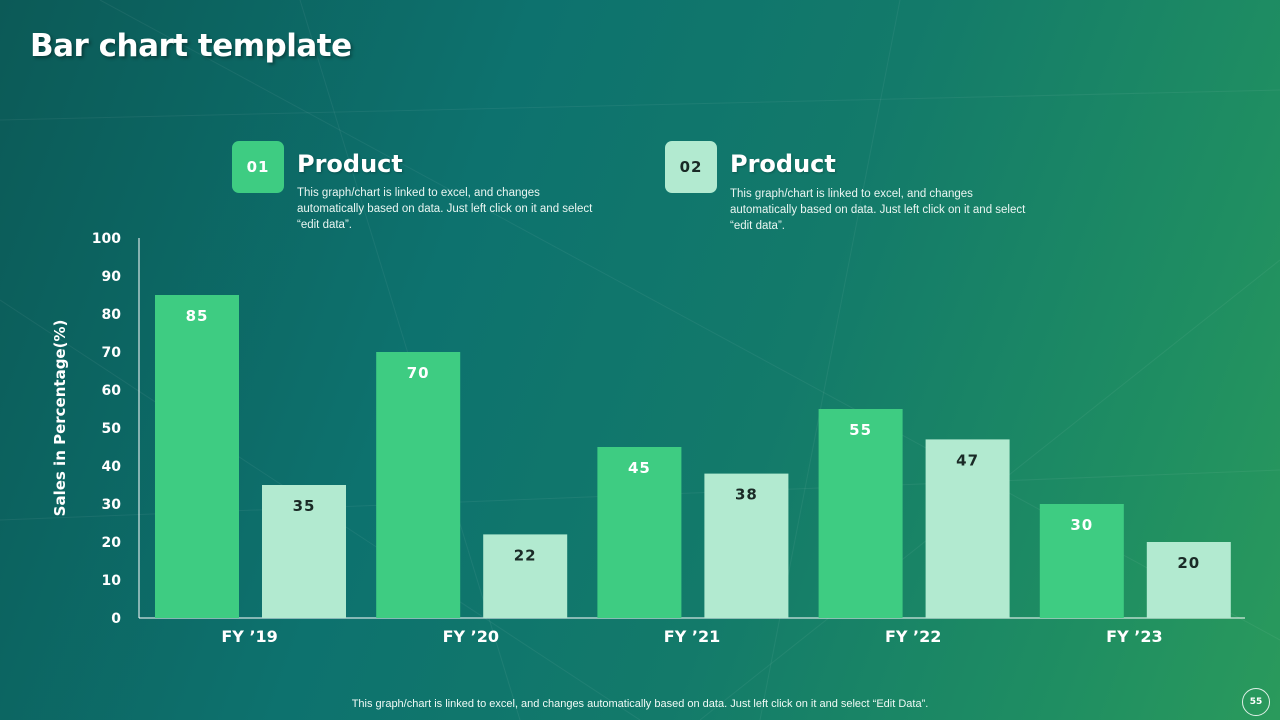 The width and height of the screenshot is (1280, 720). Describe the element at coordinates (112, 581) in the screenshot. I see `y-tick-label: 10` at that location.